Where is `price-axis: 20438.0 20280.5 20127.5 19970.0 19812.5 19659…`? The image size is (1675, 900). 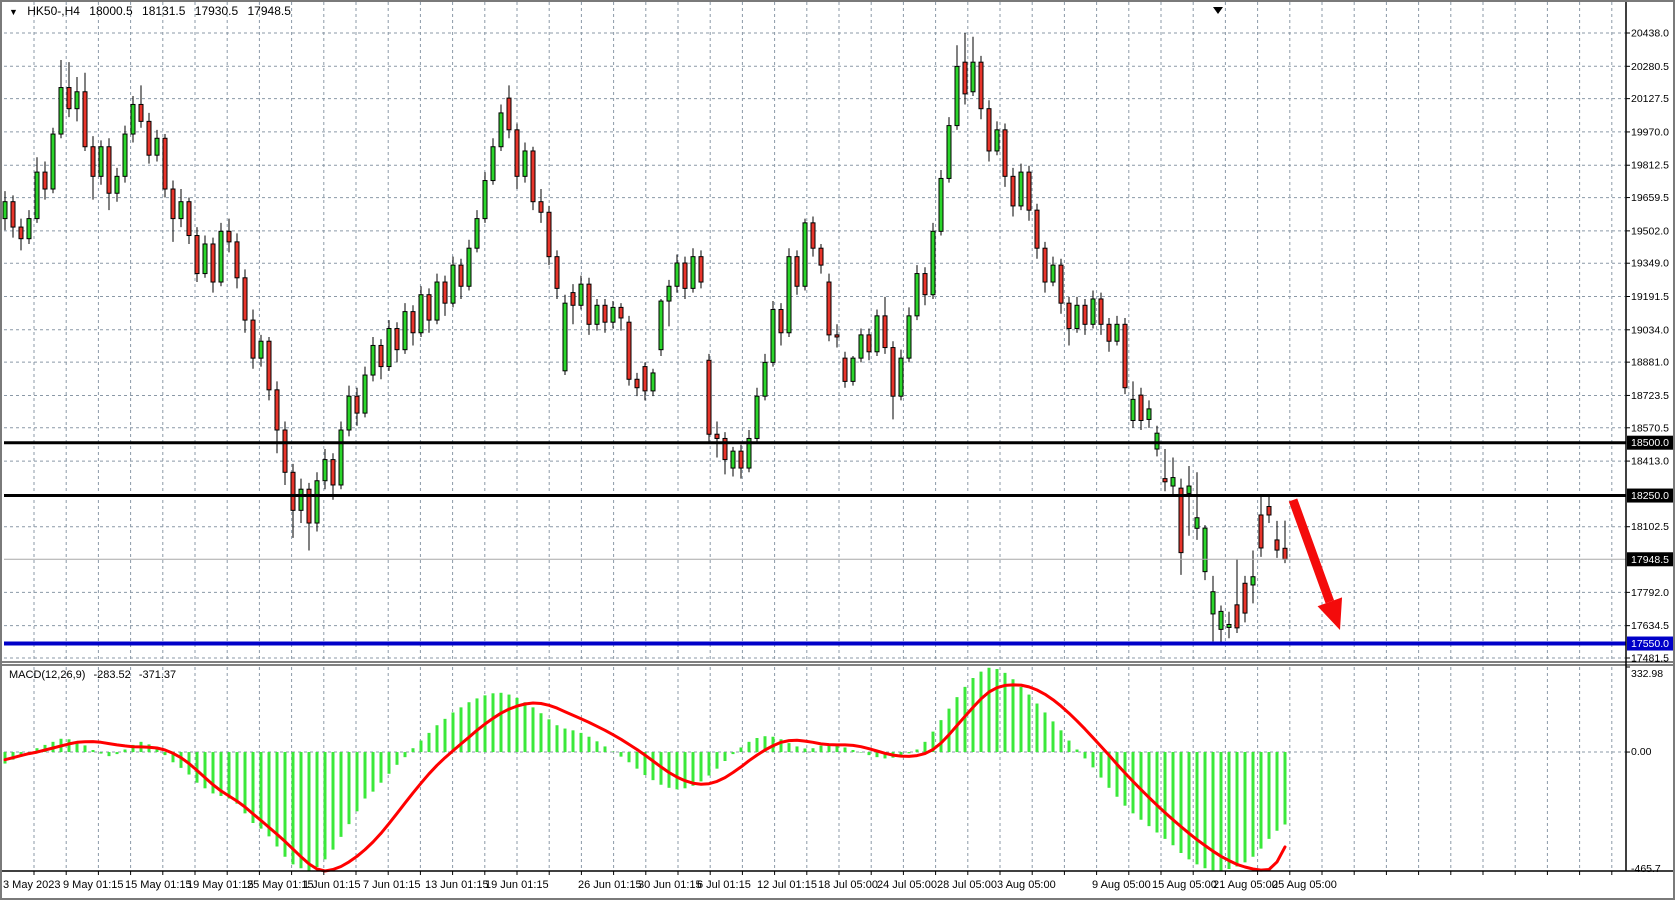 price-axis: 20438.0 20280.5 20127.5 19970.0 19812.5 19659… is located at coordinates (1647, 346).